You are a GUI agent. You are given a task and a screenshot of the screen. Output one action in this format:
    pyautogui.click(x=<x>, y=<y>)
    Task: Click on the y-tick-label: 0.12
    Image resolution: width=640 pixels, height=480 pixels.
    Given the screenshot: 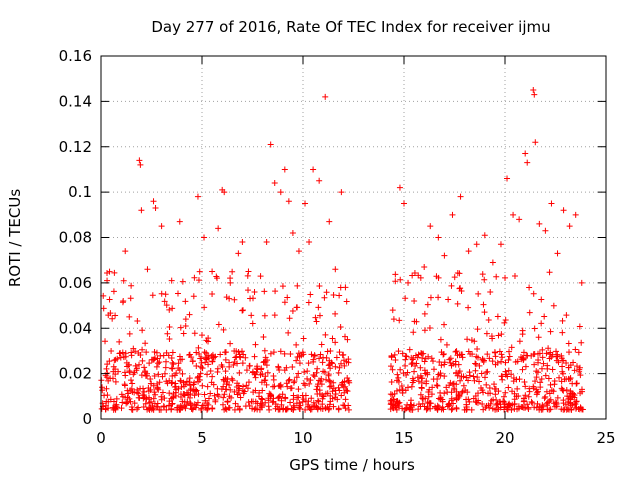 What is the action you would take?
    pyautogui.click(x=75, y=147)
    